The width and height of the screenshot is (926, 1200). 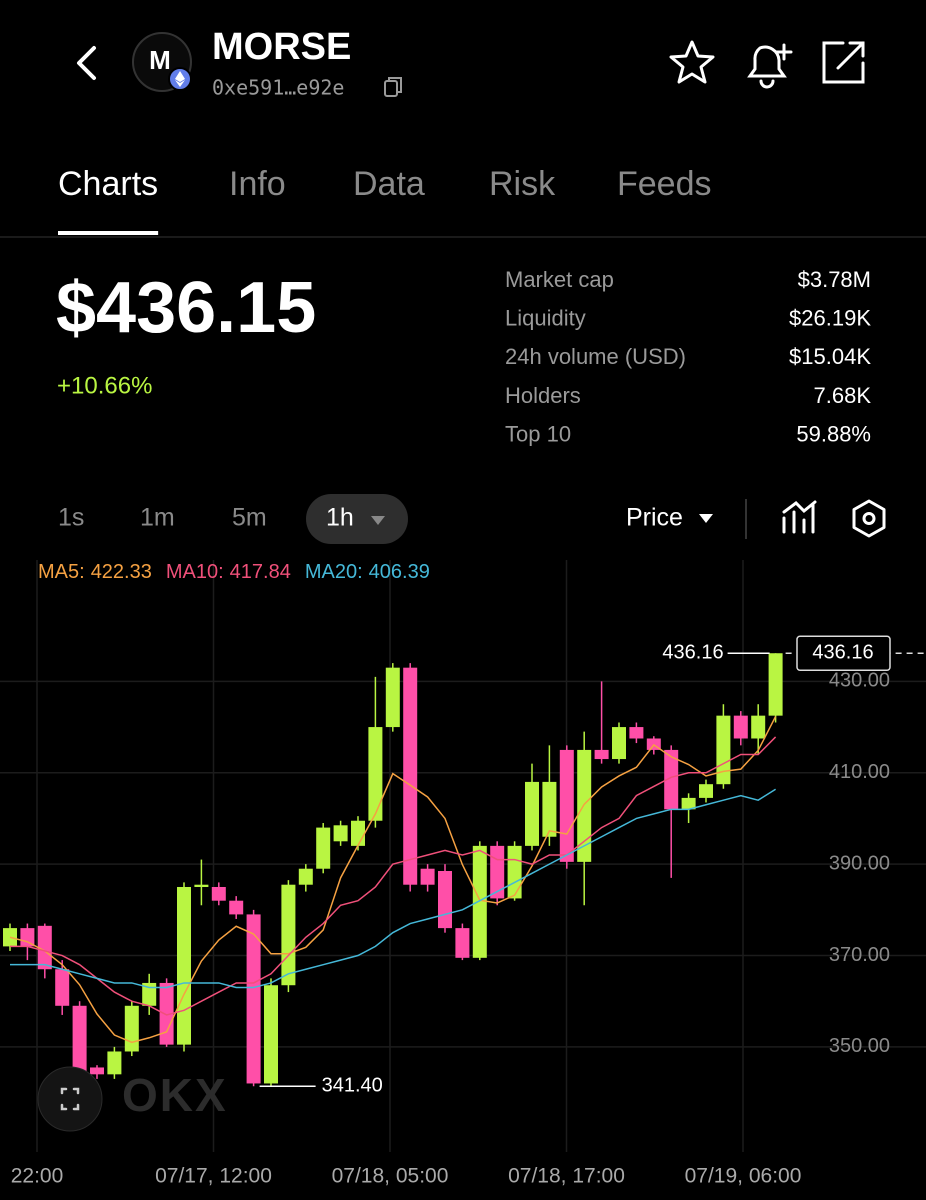 What do you see at coordinates (859, 681) in the screenshot?
I see `y-tick-label: 430.00` at bounding box center [859, 681].